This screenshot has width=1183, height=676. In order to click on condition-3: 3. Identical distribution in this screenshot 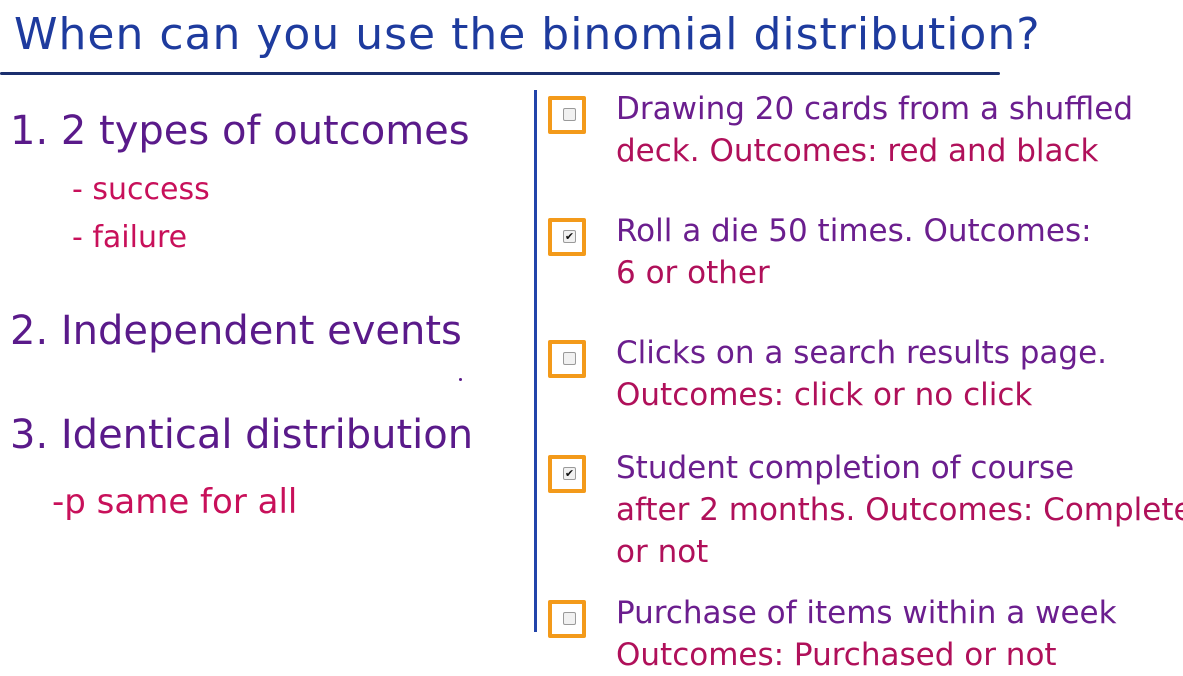, I will do `click(242, 435)`.